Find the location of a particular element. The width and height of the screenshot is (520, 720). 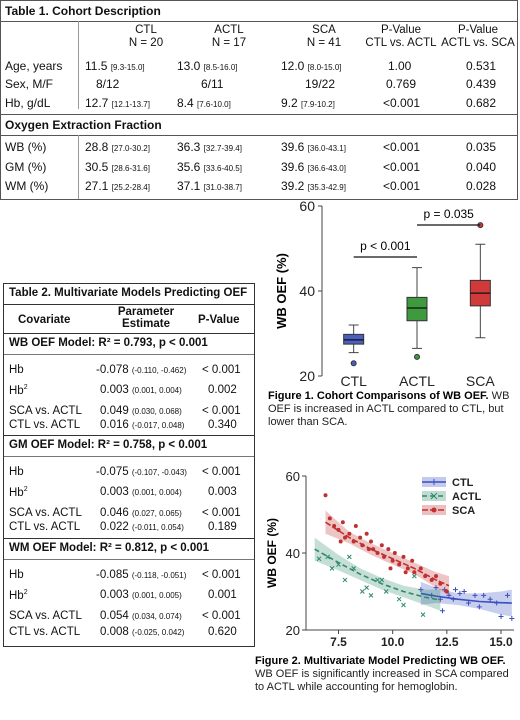

legend-label: ACTL is located at coordinates (467, 497).